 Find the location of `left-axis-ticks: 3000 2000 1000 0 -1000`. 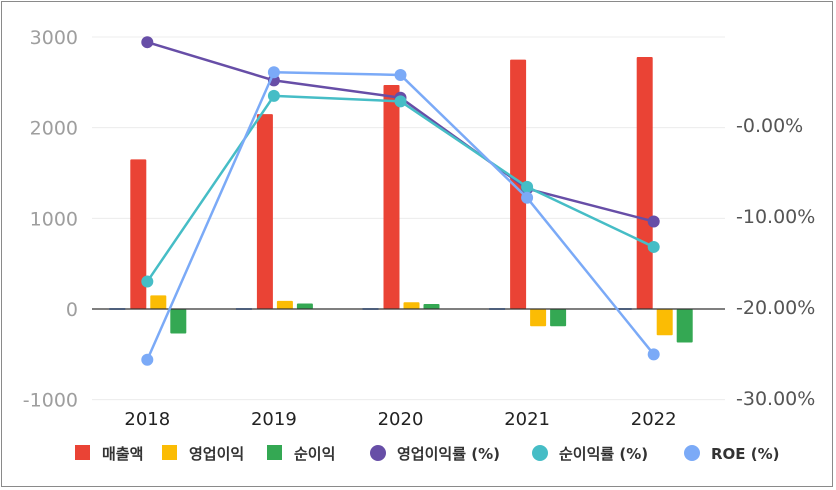

left-axis-ticks: 3000 2000 1000 0 -1000 is located at coordinates (50, 219).